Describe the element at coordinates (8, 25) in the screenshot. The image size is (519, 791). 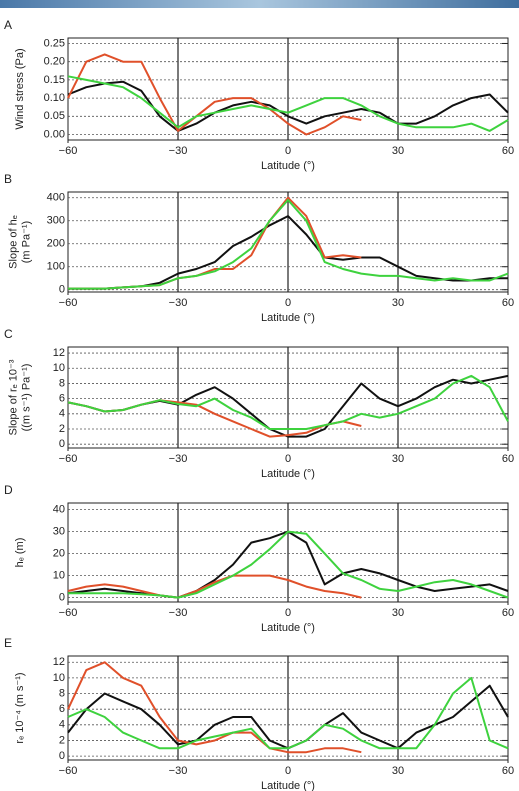
I see `panel-label: A` at that location.